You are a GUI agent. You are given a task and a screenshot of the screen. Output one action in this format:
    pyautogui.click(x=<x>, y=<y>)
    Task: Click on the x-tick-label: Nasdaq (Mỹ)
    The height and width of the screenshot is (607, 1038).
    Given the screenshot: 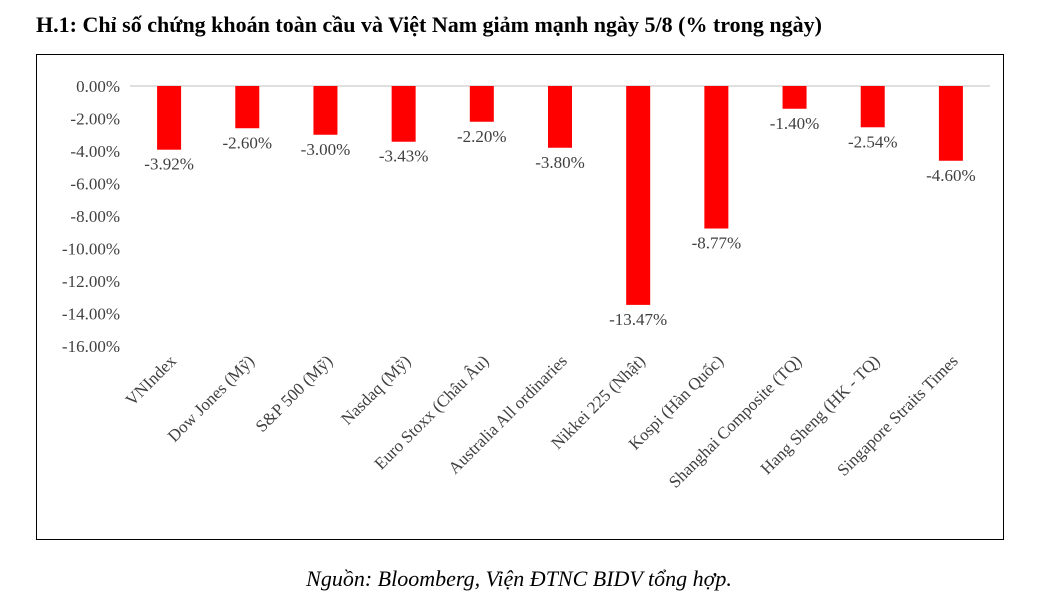 What is the action you would take?
    pyautogui.click(x=375, y=389)
    